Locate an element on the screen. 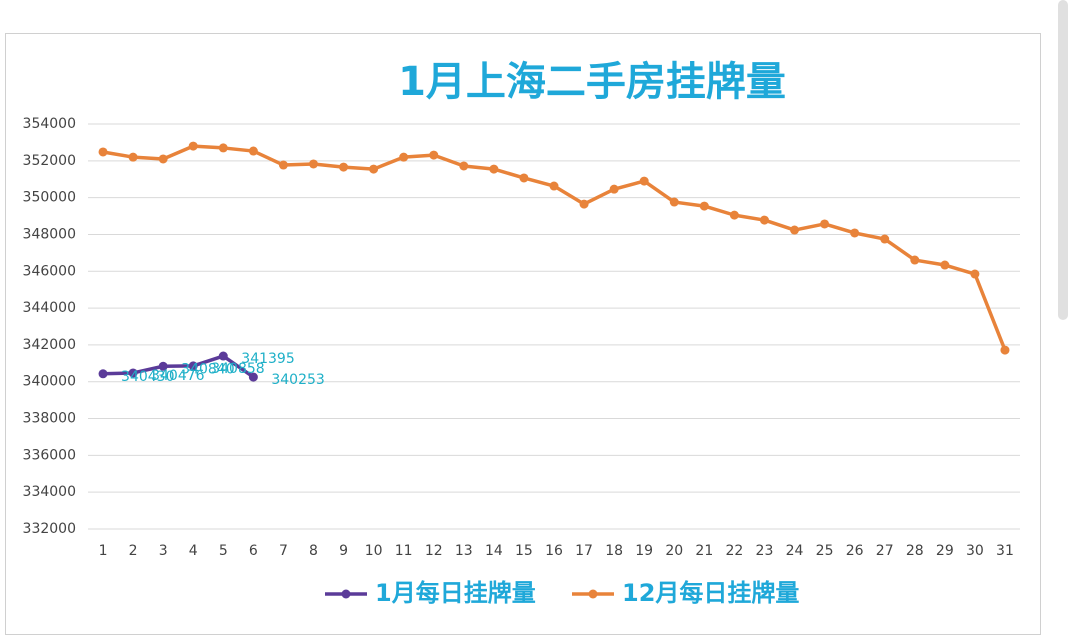  data-label: 340476 is located at coordinates (178, 376).